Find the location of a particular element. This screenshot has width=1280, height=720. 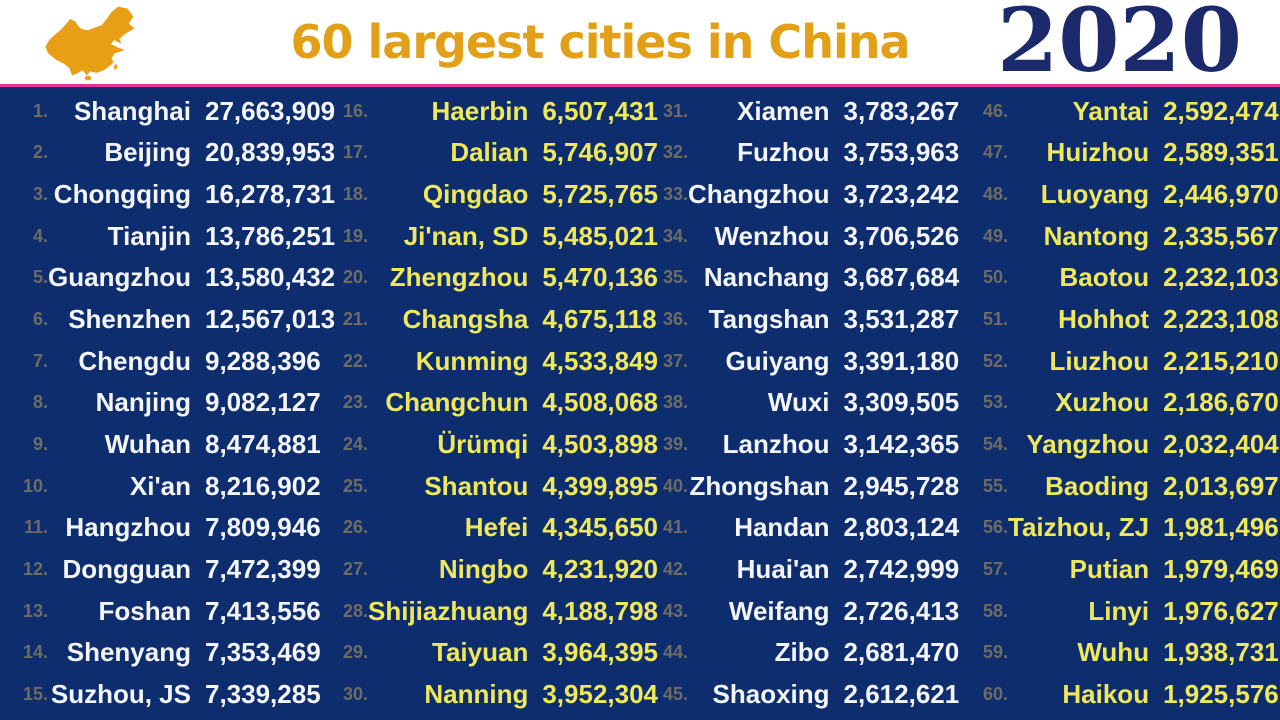

city-rank: 21. is located at coordinates (355, 319).